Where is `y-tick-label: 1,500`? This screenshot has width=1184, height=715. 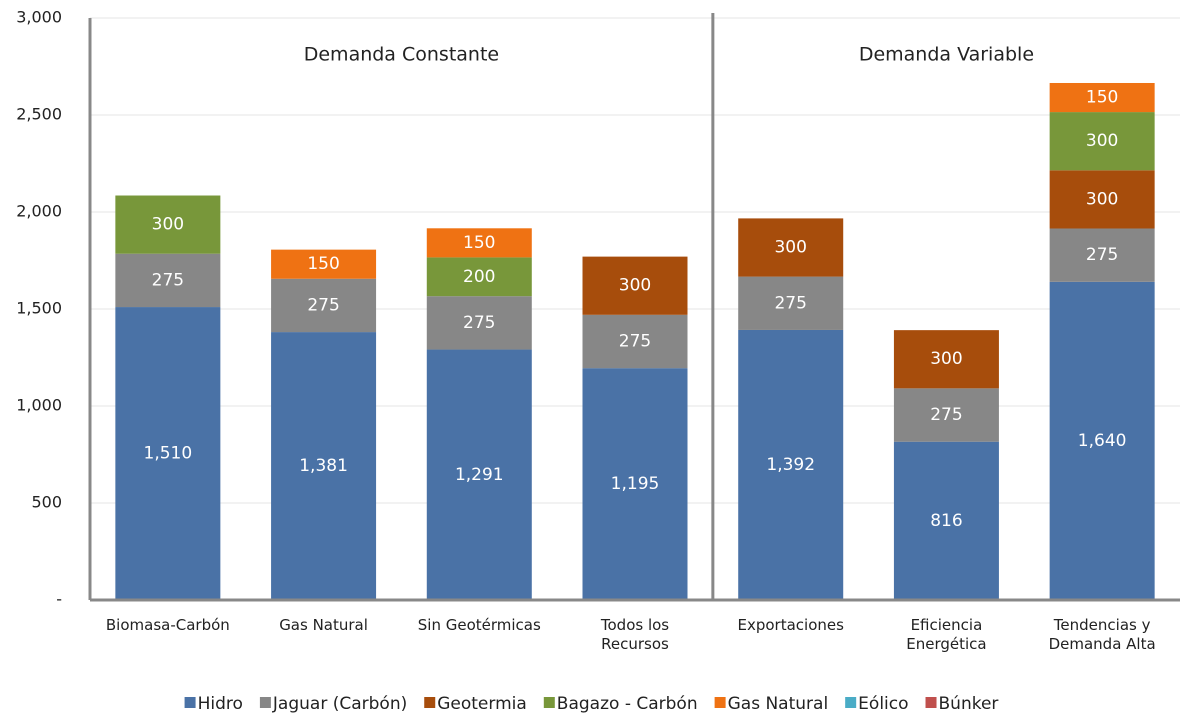 y-tick-label: 1,500 is located at coordinates (39, 308).